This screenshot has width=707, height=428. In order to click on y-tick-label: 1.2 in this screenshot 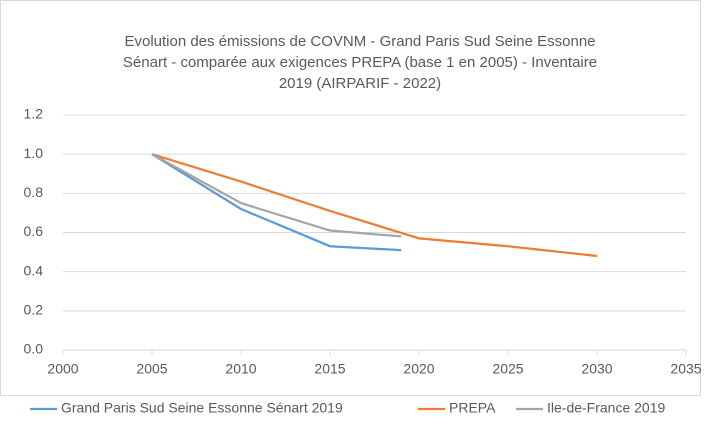, I will do `click(34, 114)`.